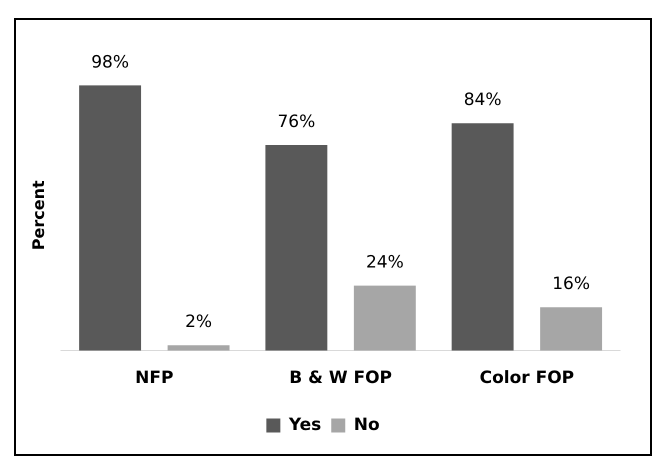  Describe the element at coordinates (198, 322) in the screenshot. I see `data-label: 2%` at that location.